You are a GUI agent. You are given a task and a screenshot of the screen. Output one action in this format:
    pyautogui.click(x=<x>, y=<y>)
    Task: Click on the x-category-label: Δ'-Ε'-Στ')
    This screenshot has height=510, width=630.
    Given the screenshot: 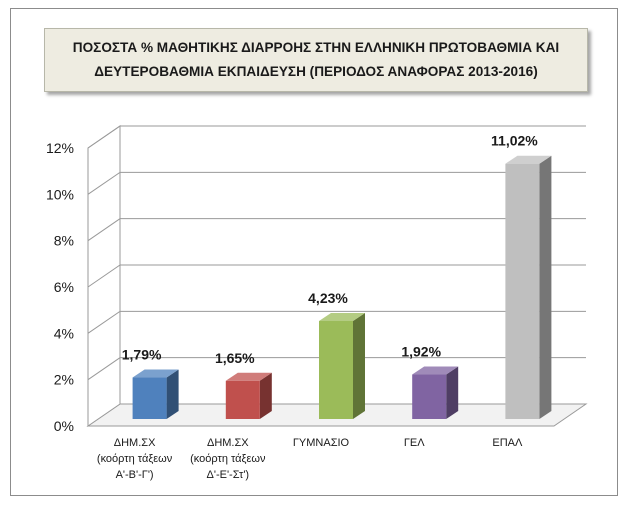 What is the action you would take?
    pyautogui.click(x=228, y=475)
    